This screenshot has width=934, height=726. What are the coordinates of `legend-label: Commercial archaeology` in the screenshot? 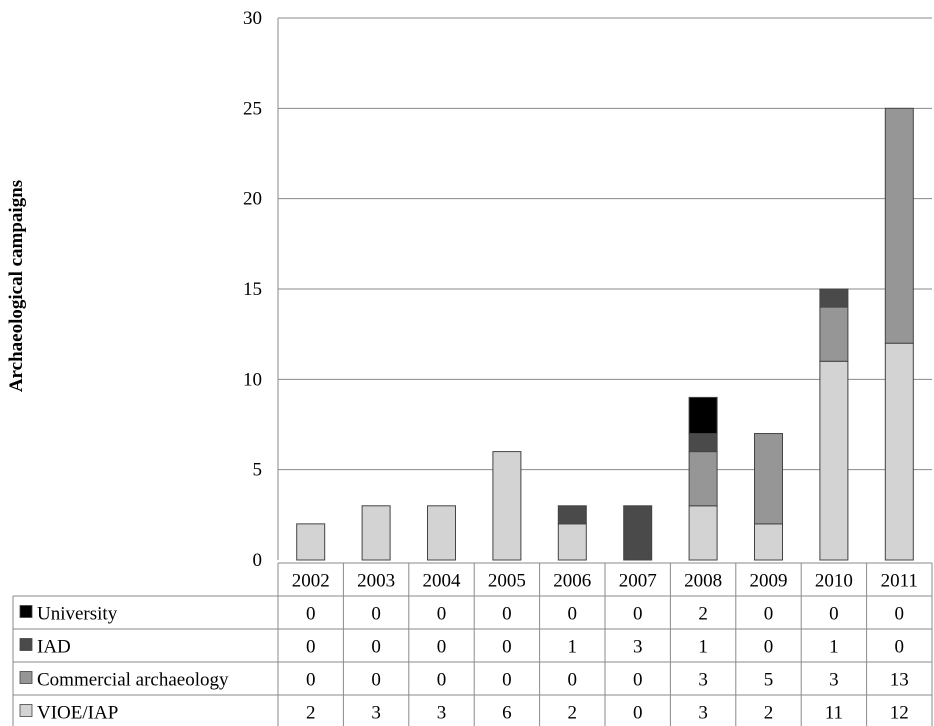 It's located at (133, 680).